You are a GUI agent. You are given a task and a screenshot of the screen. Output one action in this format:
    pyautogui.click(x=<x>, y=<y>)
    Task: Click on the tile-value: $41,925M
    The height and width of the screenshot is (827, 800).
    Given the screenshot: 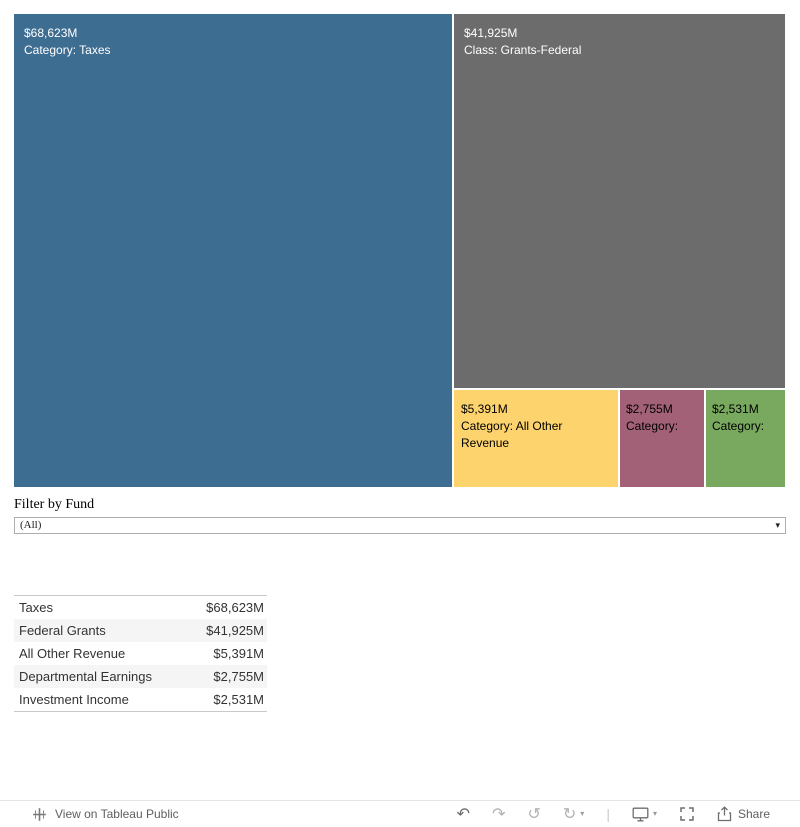 What is the action you would take?
    pyautogui.click(x=491, y=33)
    